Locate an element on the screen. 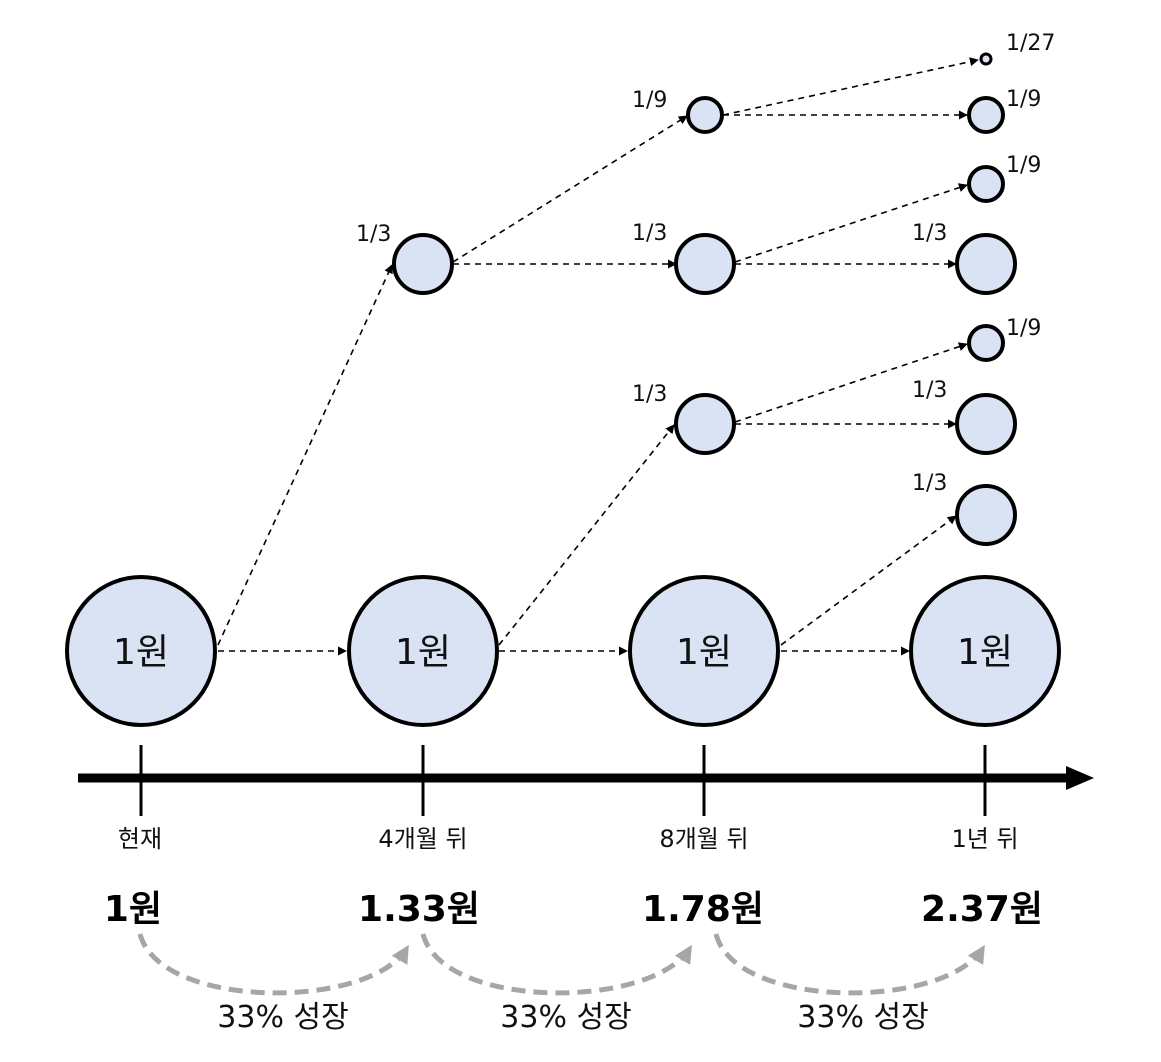 The width and height of the screenshot is (1161, 1062). node-y1-circle is located at coordinates (985, 651).